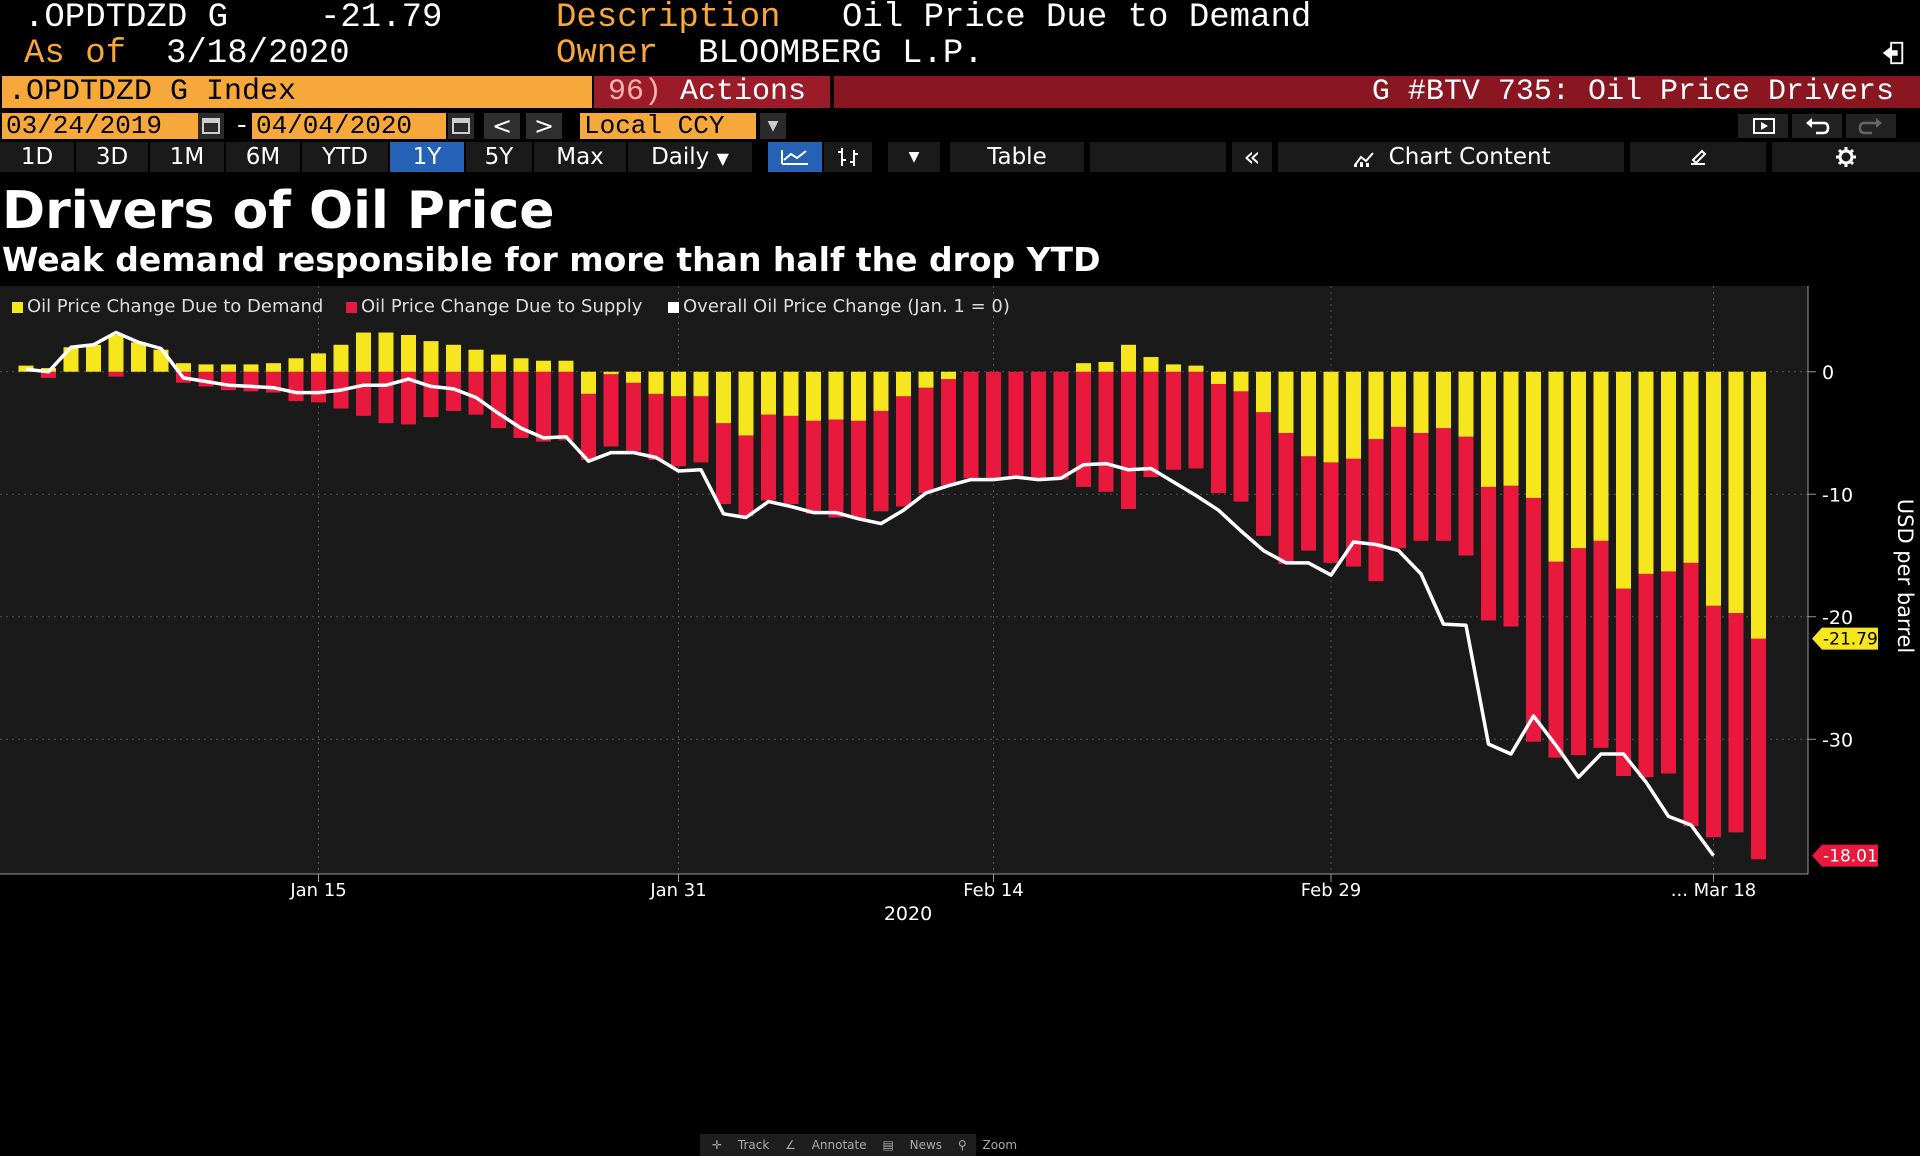  Describe the element at coordinates (1252, 157) in the screenshot. I see `collapse-button: «` at that location.